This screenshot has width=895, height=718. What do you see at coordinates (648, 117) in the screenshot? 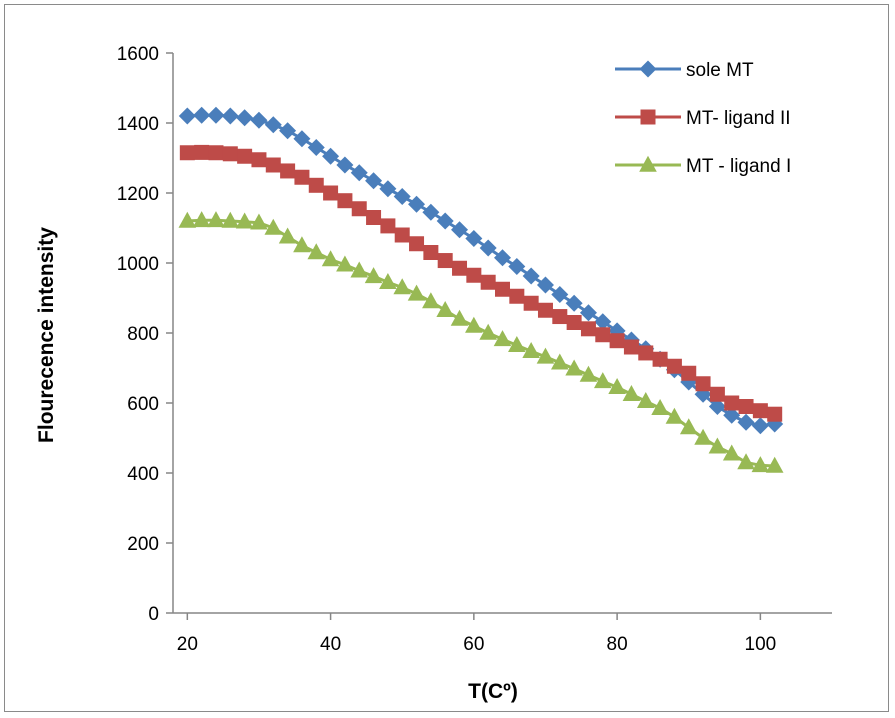
I see `legend-marker-square` at bounding box center [648, 117].